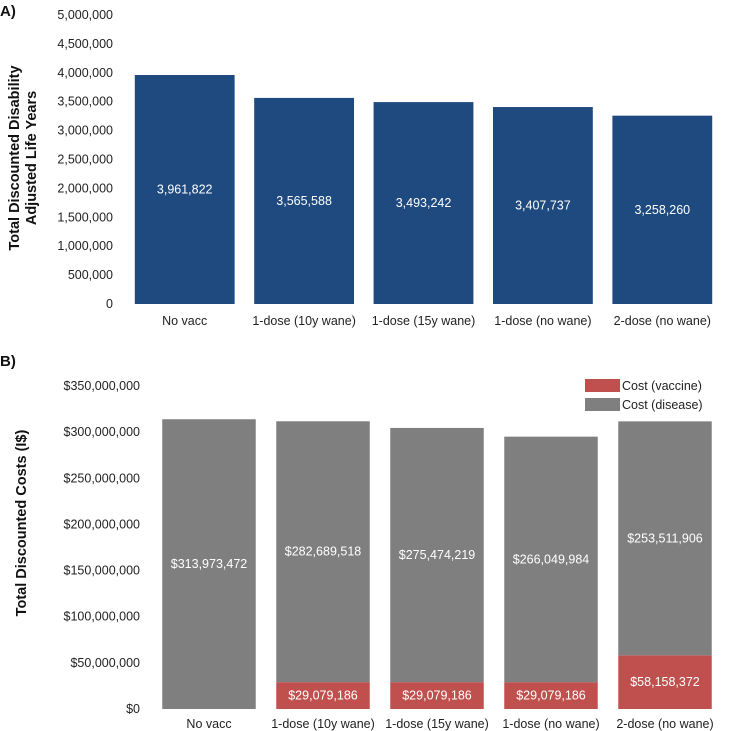  Describe the element at coordinates (15, 157) in the screenshot. I see `y-axis-title-line: Total Discounted Disability` at that location.